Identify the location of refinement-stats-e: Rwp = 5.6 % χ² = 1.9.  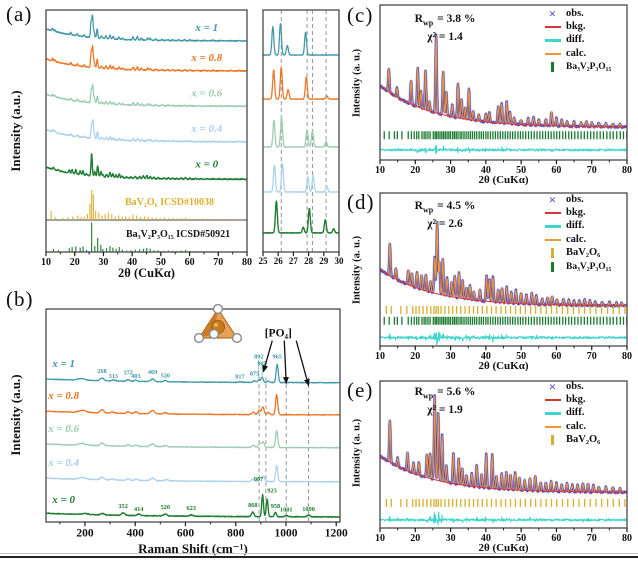
(445, 401).